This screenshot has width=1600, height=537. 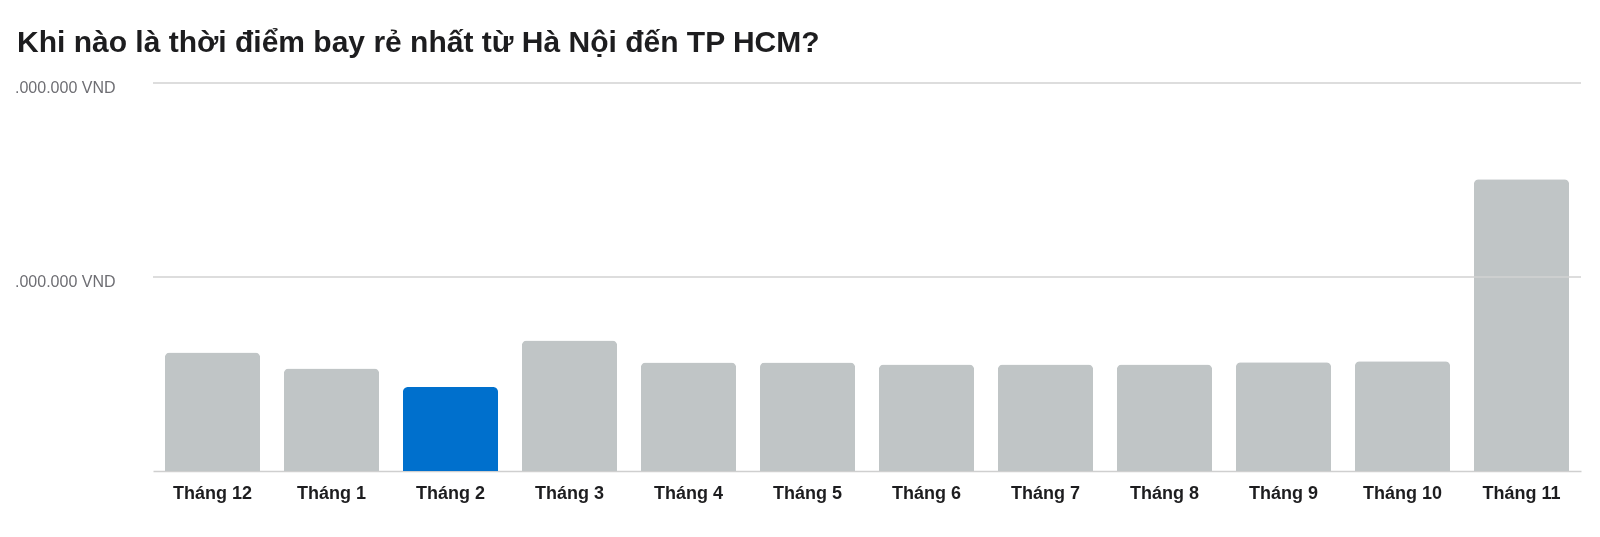 What do you see at coordinates (688, 492) in the screenshot?
I see `x-tick-label: Tháng 4` at bounding box center [688, 492].